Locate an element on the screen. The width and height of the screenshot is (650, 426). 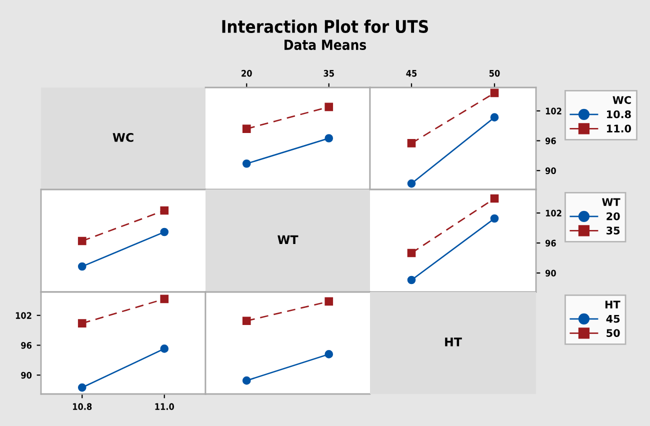
x-tick-label: 45 is located at coordinates (411, 73).